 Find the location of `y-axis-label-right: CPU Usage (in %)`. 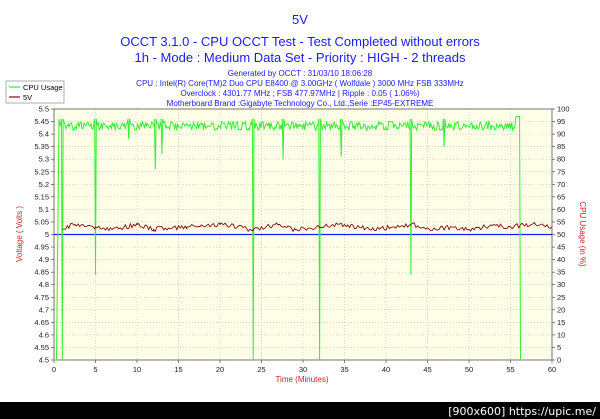

y-axis-label-right: CPU Usage (in %) is located at coordinates (582, 234).